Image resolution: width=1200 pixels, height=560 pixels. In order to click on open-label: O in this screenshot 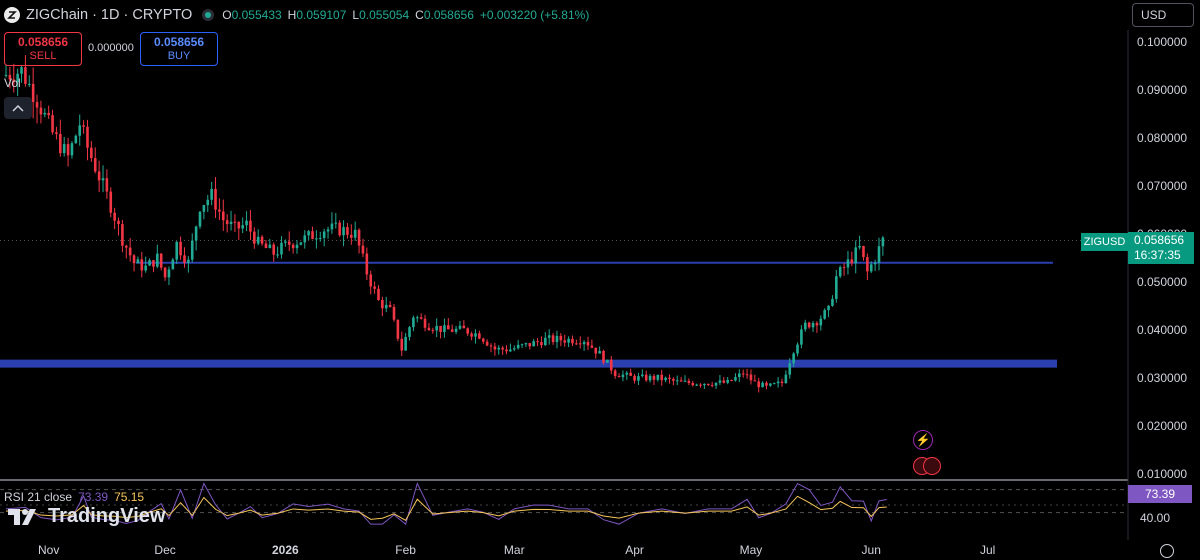, I will do `click(227, 15)`.